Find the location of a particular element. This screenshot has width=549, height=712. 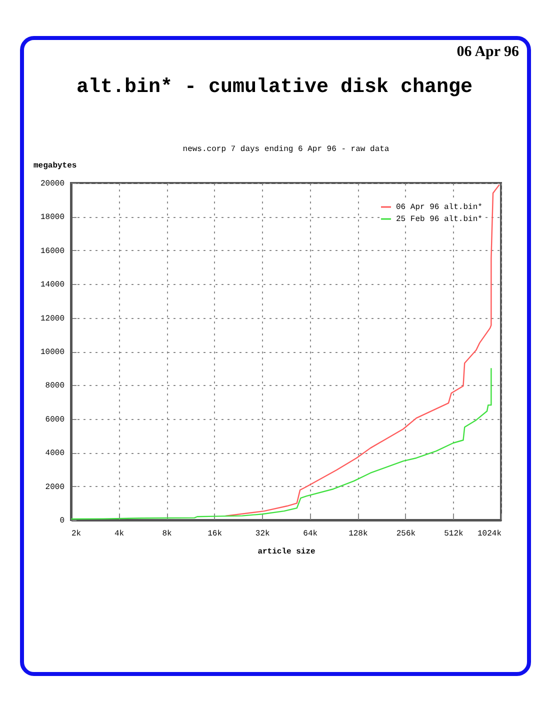

y-tick-label: 10000 is located at coordinates (52, 352).